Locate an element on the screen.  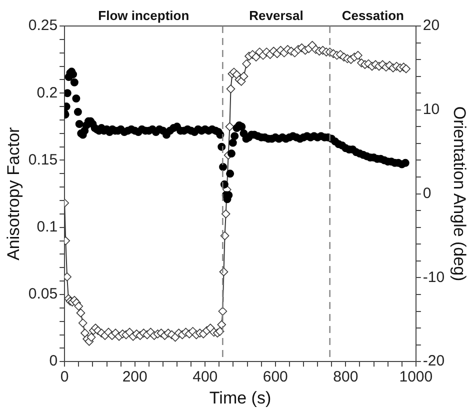
text: Reversal is located at coordinates (276, 16).